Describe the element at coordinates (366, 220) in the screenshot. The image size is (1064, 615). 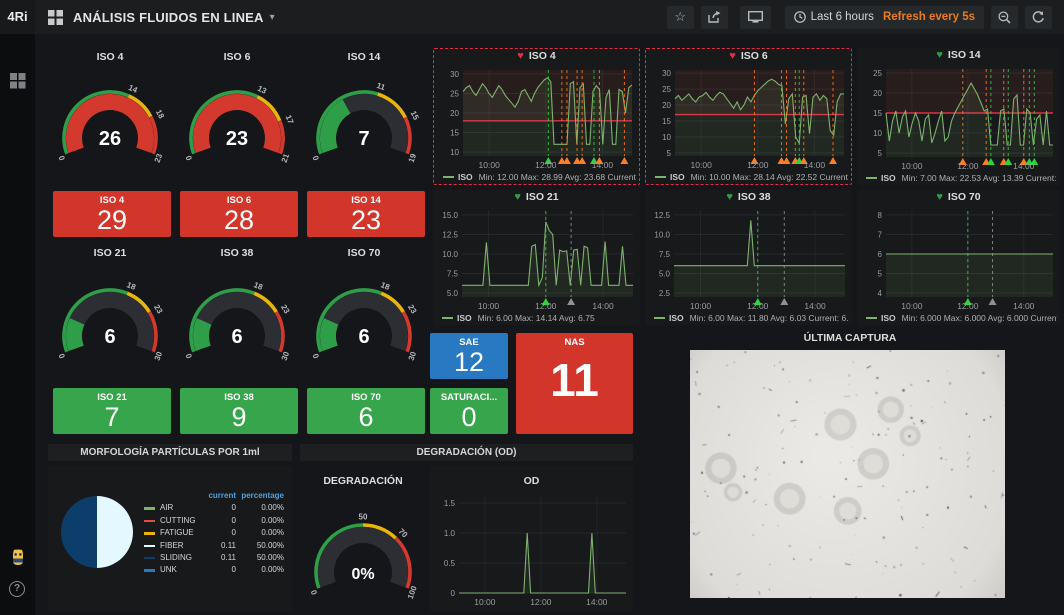
I see `stat-value: 23` at that location.